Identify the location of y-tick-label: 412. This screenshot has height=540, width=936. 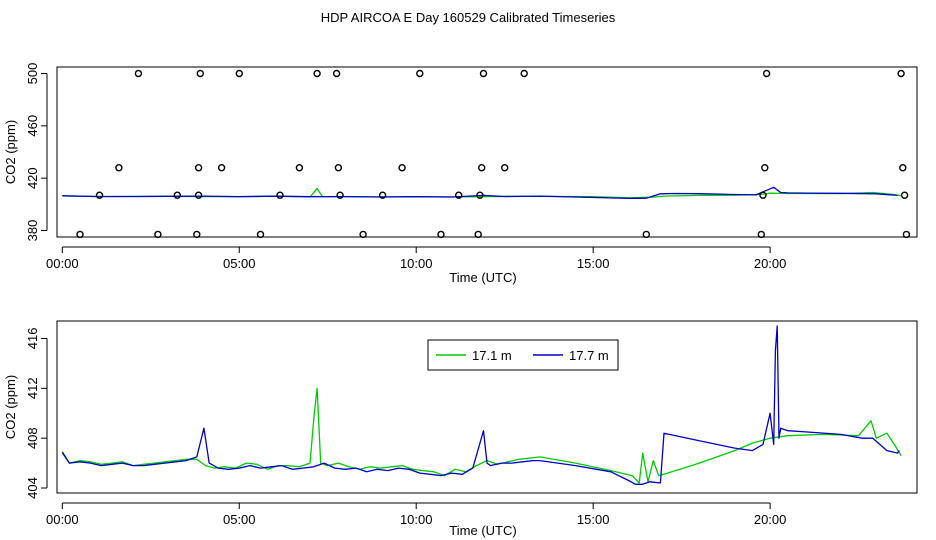
(32, 388).